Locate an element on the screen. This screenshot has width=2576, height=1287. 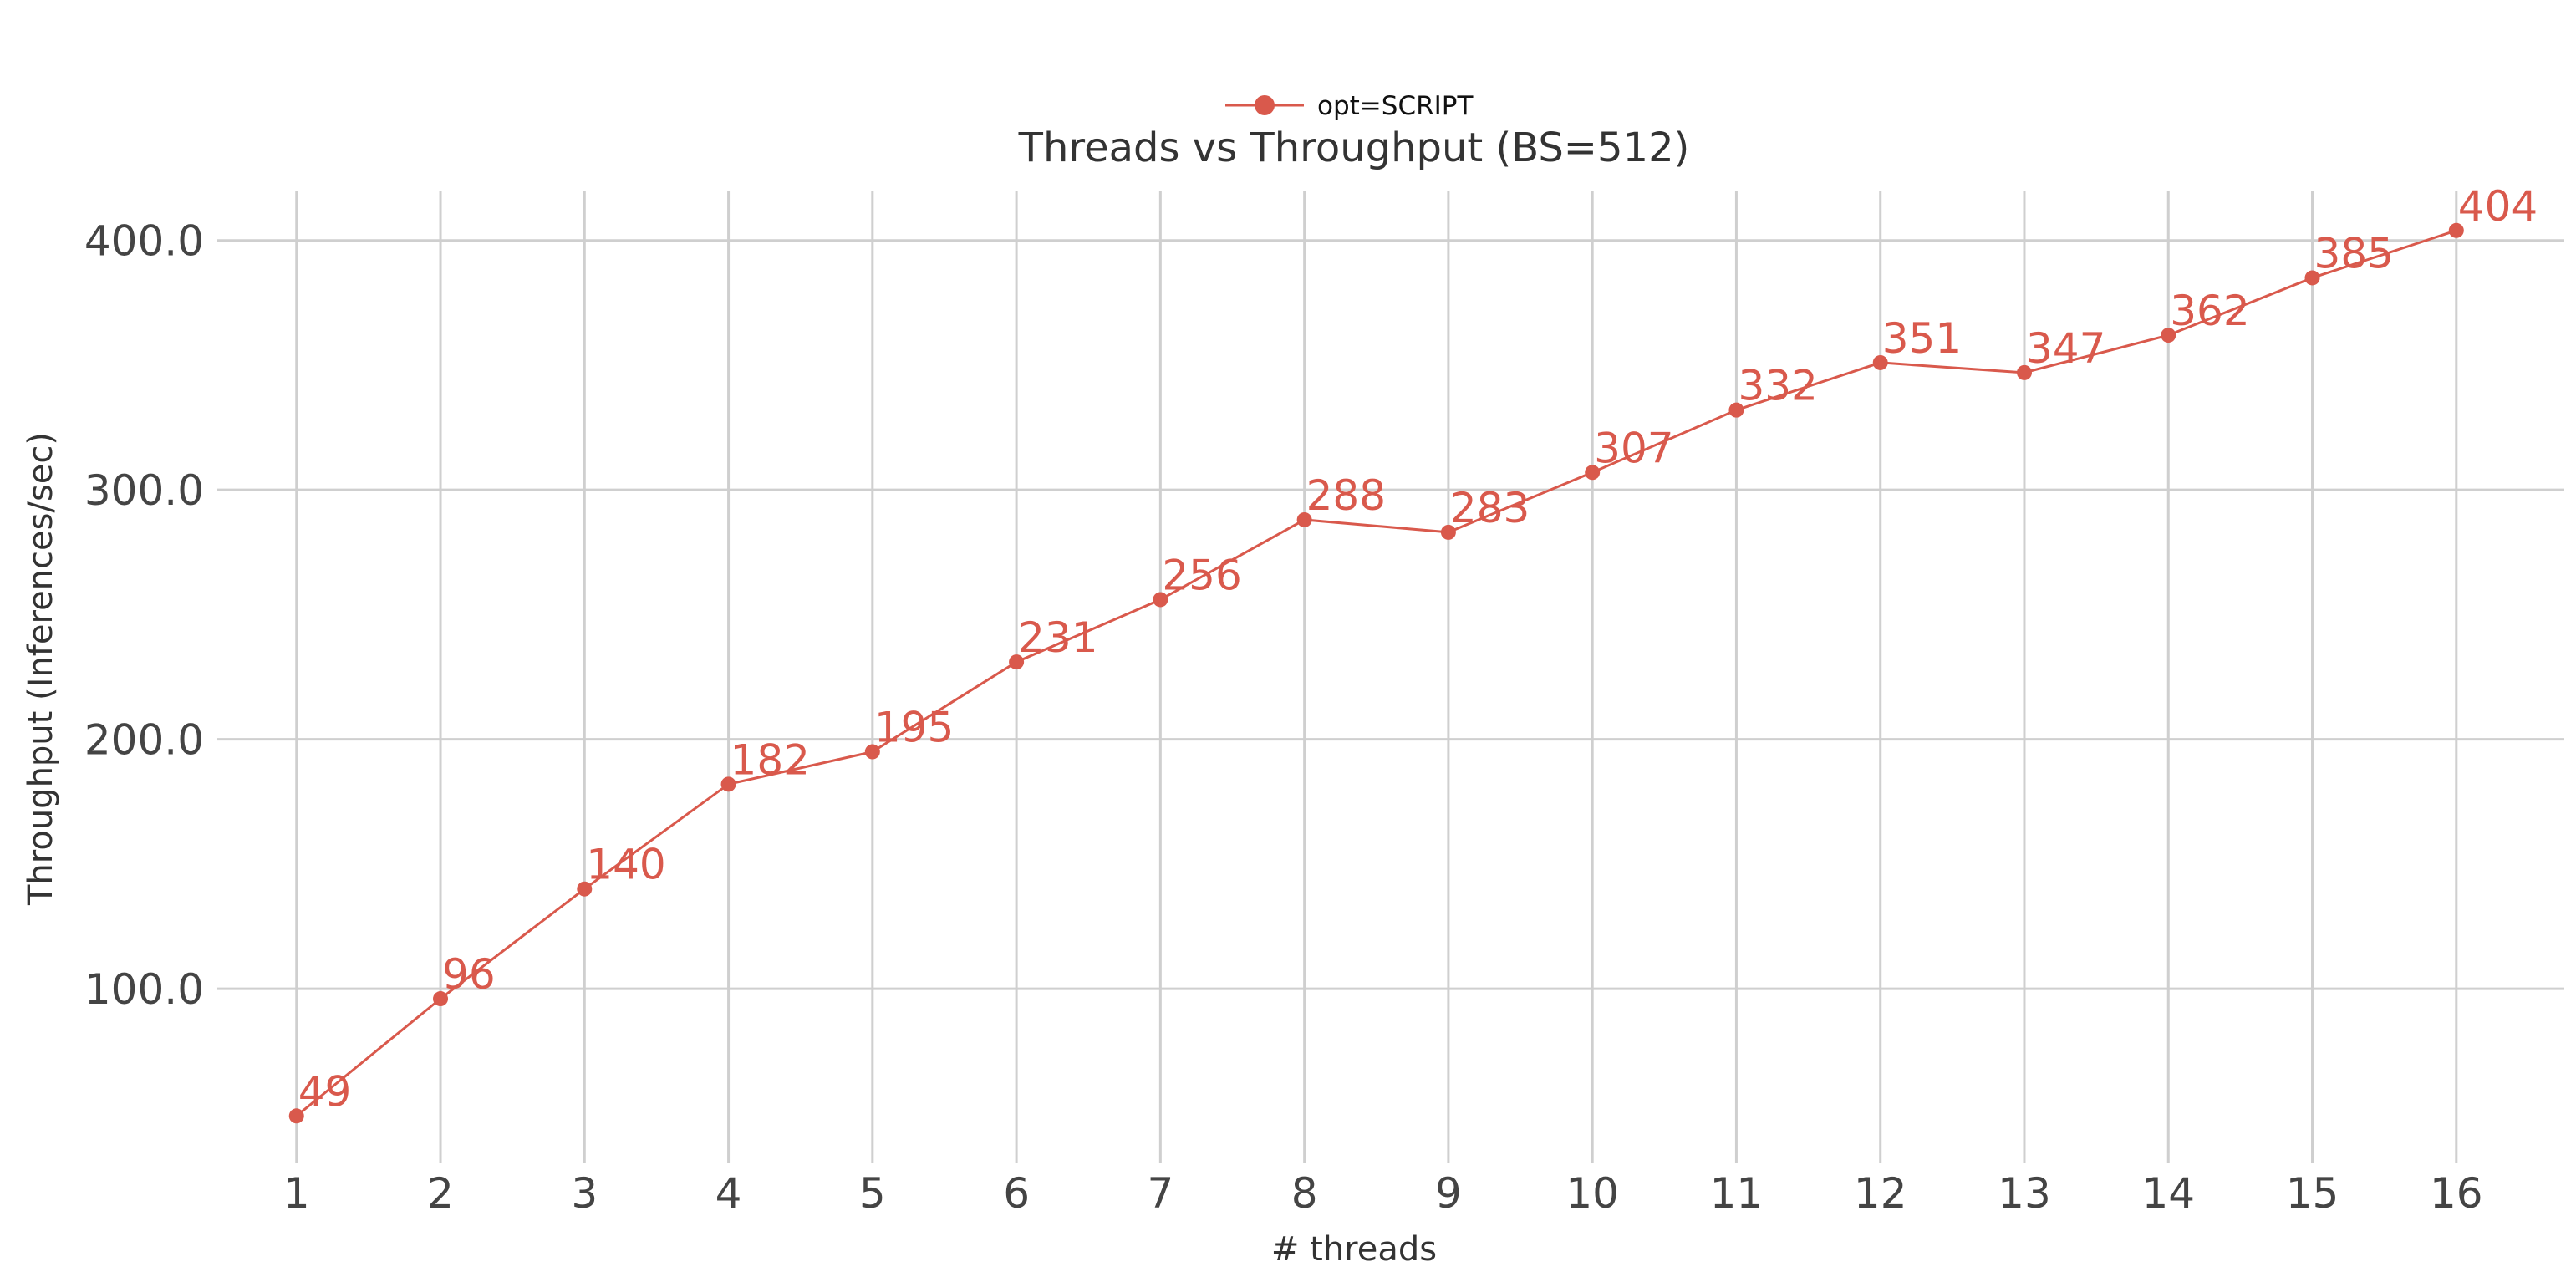
x-tick-label: 12 is located at coordinates (1880, 1193).